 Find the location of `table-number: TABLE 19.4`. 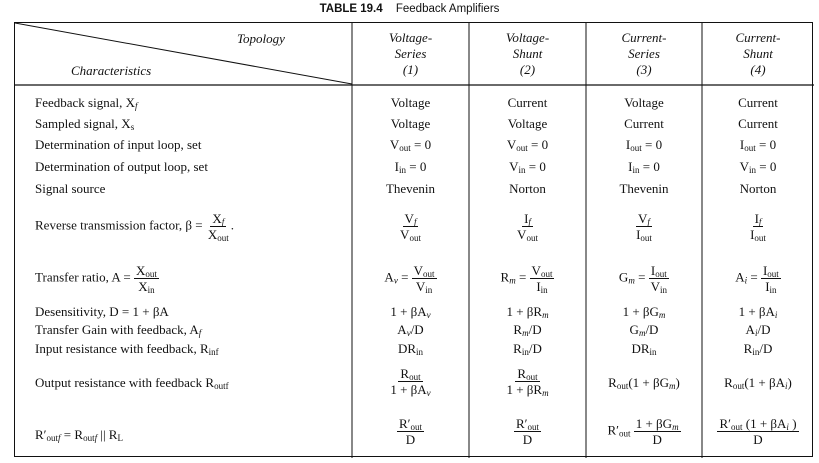

table-number: TABLE 19.4 is located at coordinates (351, 9).